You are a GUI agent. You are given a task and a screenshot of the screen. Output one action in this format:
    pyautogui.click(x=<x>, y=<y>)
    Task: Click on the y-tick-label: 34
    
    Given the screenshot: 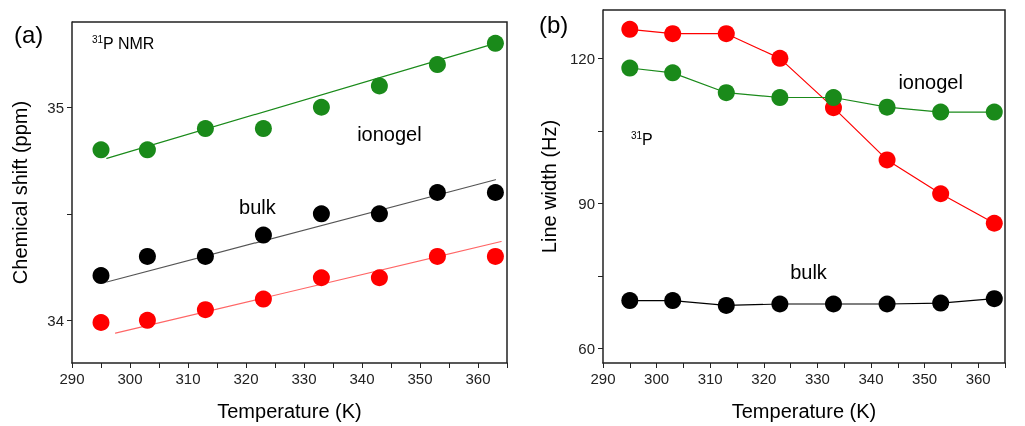 What is the action you would take?
    pyautogui.click(x=55, y=320)
    